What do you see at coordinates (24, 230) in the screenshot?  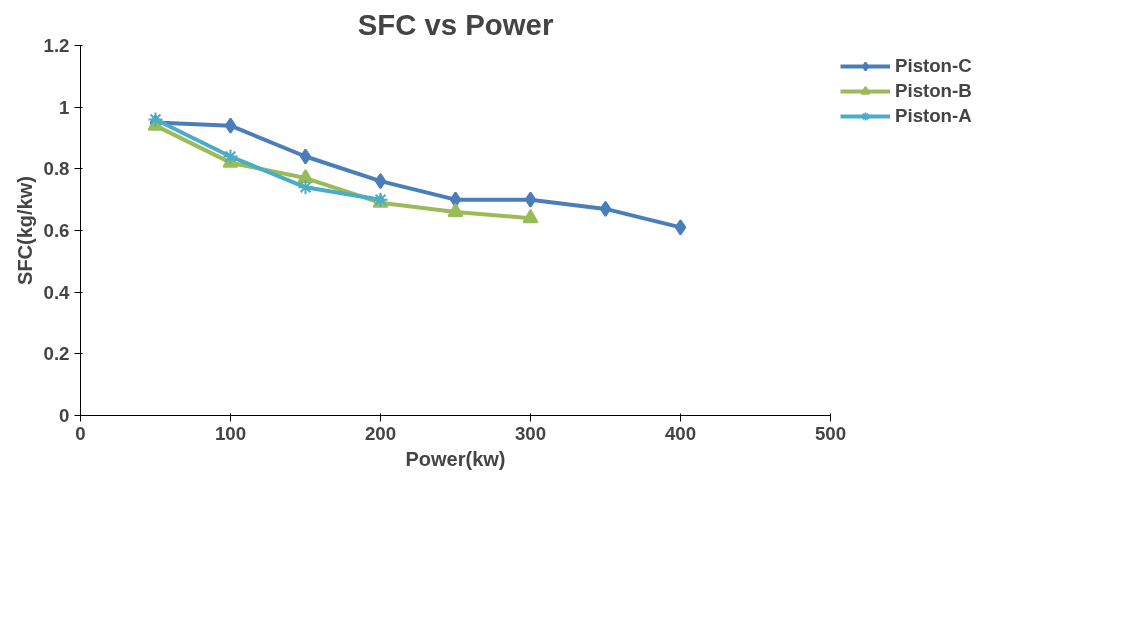 I see `y-axis-title: SFC(kg/kw)` at bounding box center [24, 230].